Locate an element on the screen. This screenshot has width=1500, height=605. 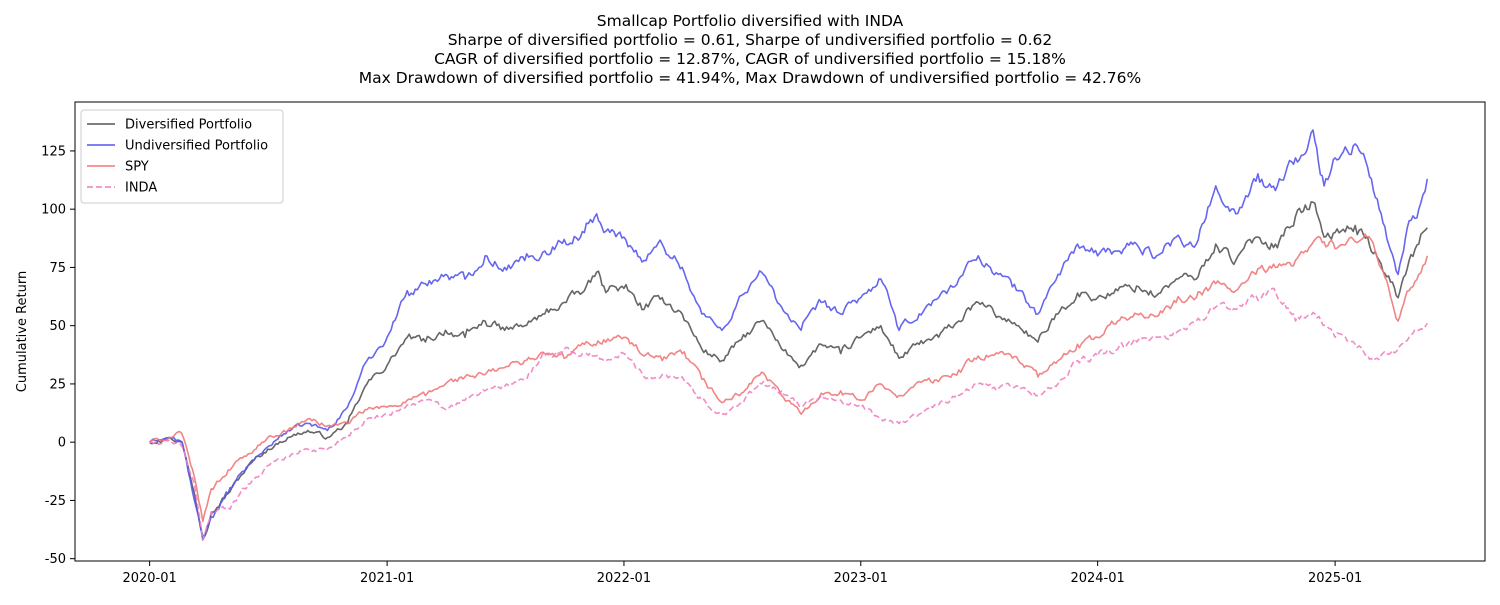
legend-box is located at coordinates (182, 156).